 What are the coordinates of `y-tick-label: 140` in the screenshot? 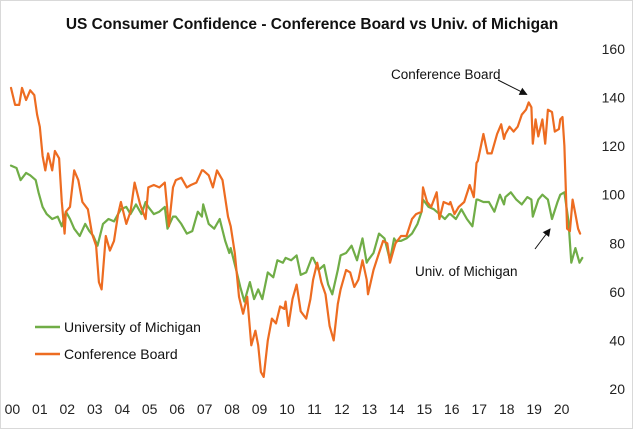 It's located at (614, 98).